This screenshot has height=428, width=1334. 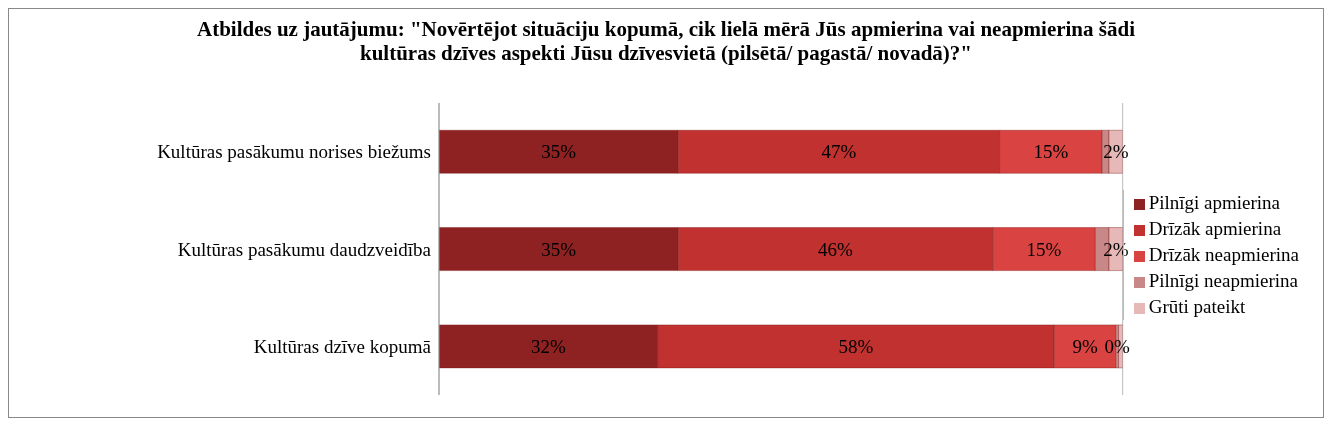 What do you see at coordinates (1197, 306) in the screenshot?
I see `legend-label: Grūti pateikt` at bounding box center [1197, 306].